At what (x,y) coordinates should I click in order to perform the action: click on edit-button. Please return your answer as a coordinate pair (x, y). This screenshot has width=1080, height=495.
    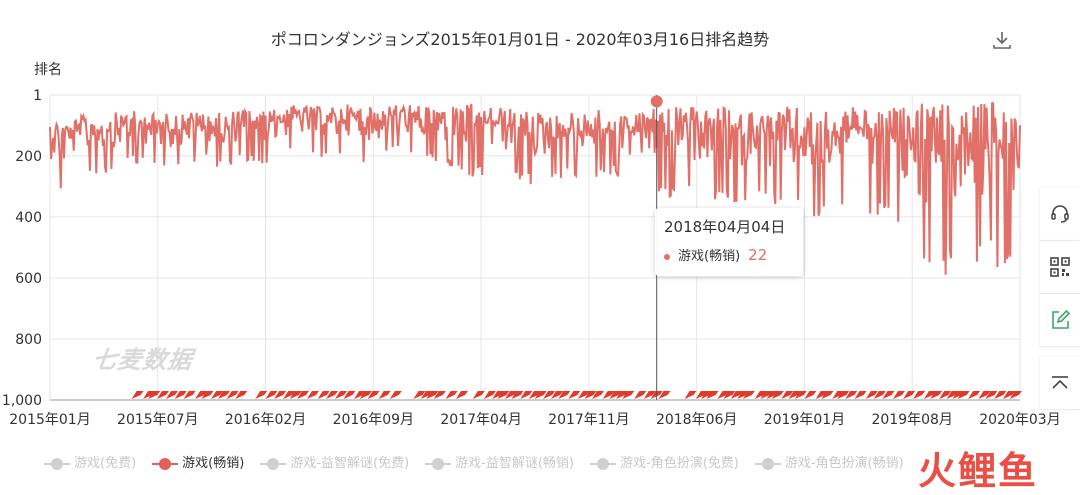
    Looking at the image, I should click on (1060, 320).